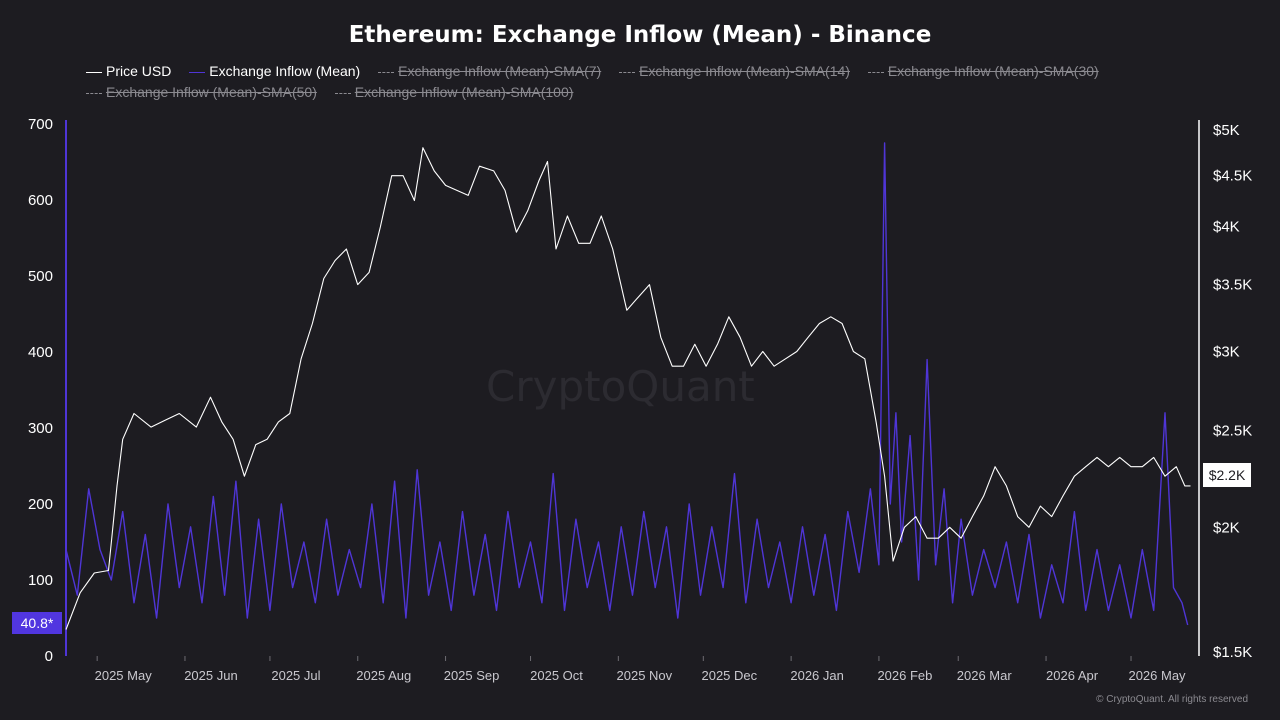 The width and height of the screenshot is (1280, 720). Describe the element at coordinates (744, 71) in the screenshot. I see `legend-label: Exchange Inflow (Mean)-SMA(14)` at that location.